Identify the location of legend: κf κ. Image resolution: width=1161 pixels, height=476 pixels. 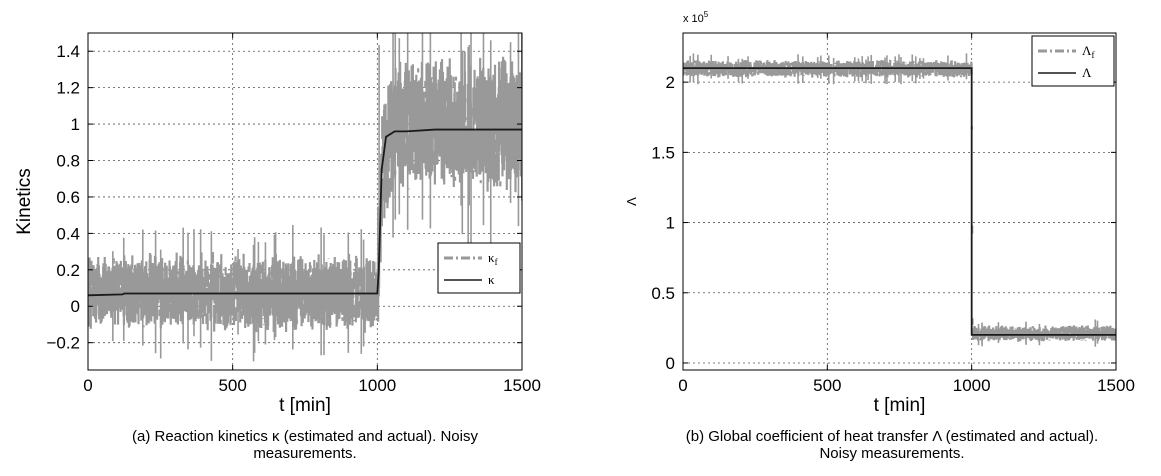
(479, 268).